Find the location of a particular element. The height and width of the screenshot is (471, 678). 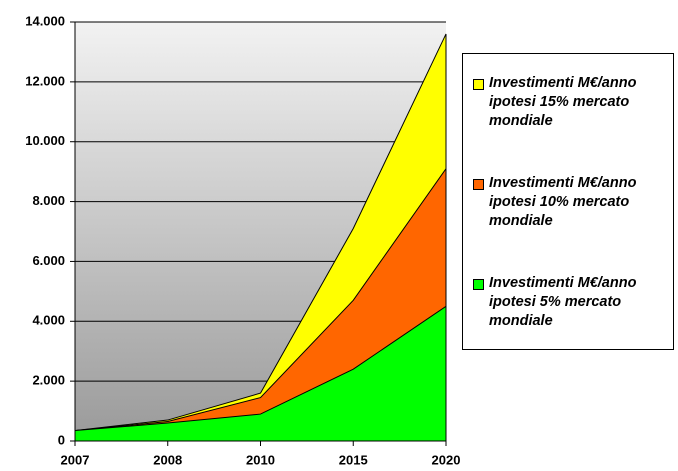

y-tick-label: 4.000 is located at coordinates (48, 320).